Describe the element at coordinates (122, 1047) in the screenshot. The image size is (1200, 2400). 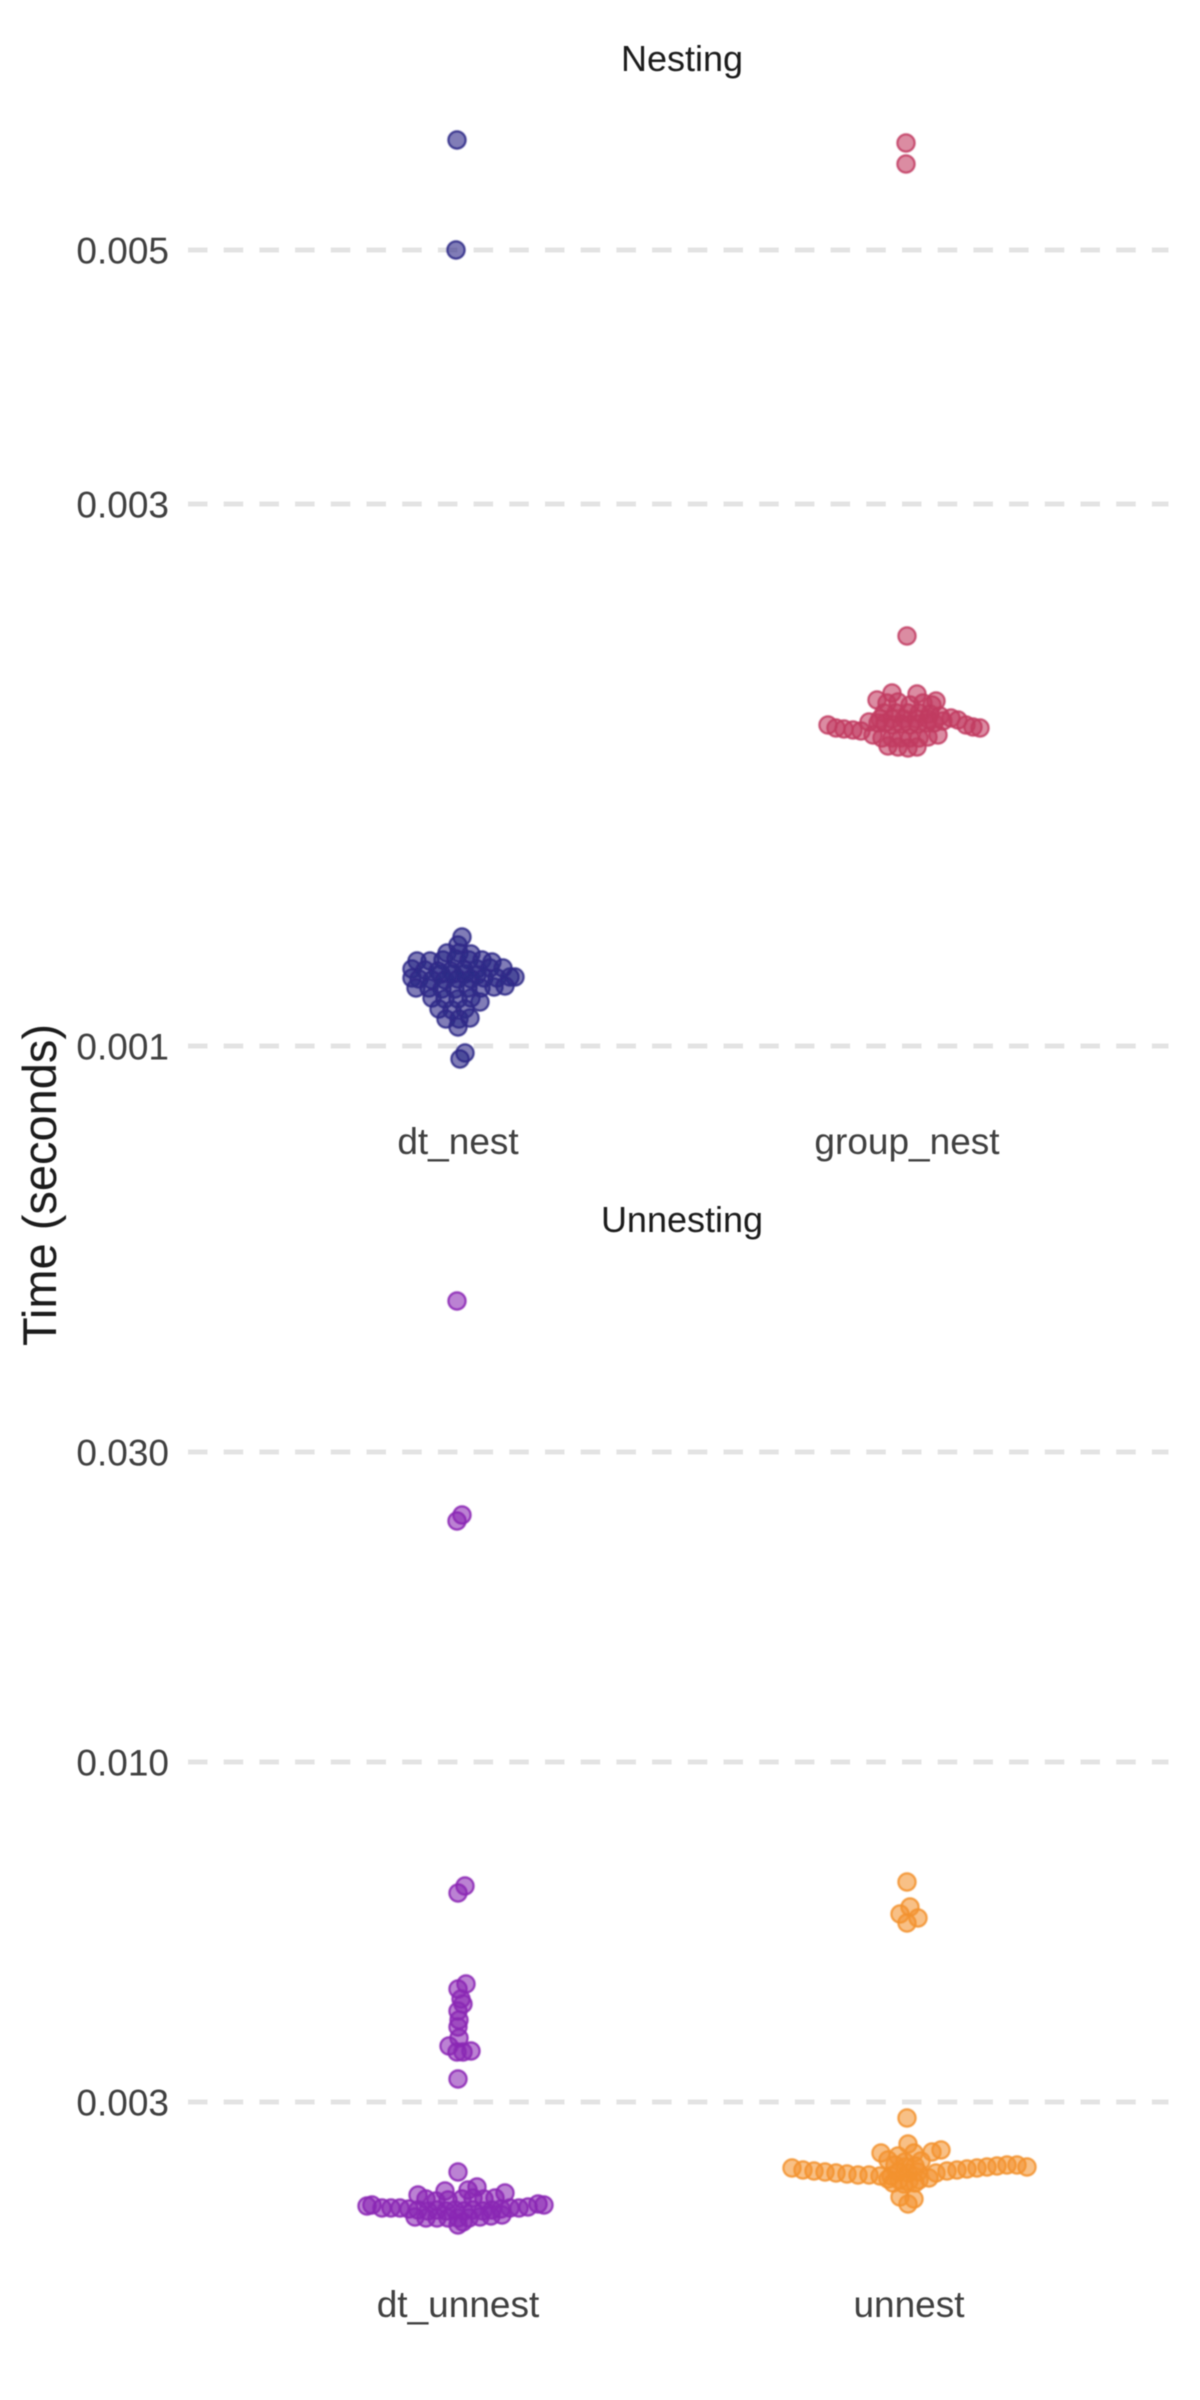
I see `svg-text: 0.001` at that location.